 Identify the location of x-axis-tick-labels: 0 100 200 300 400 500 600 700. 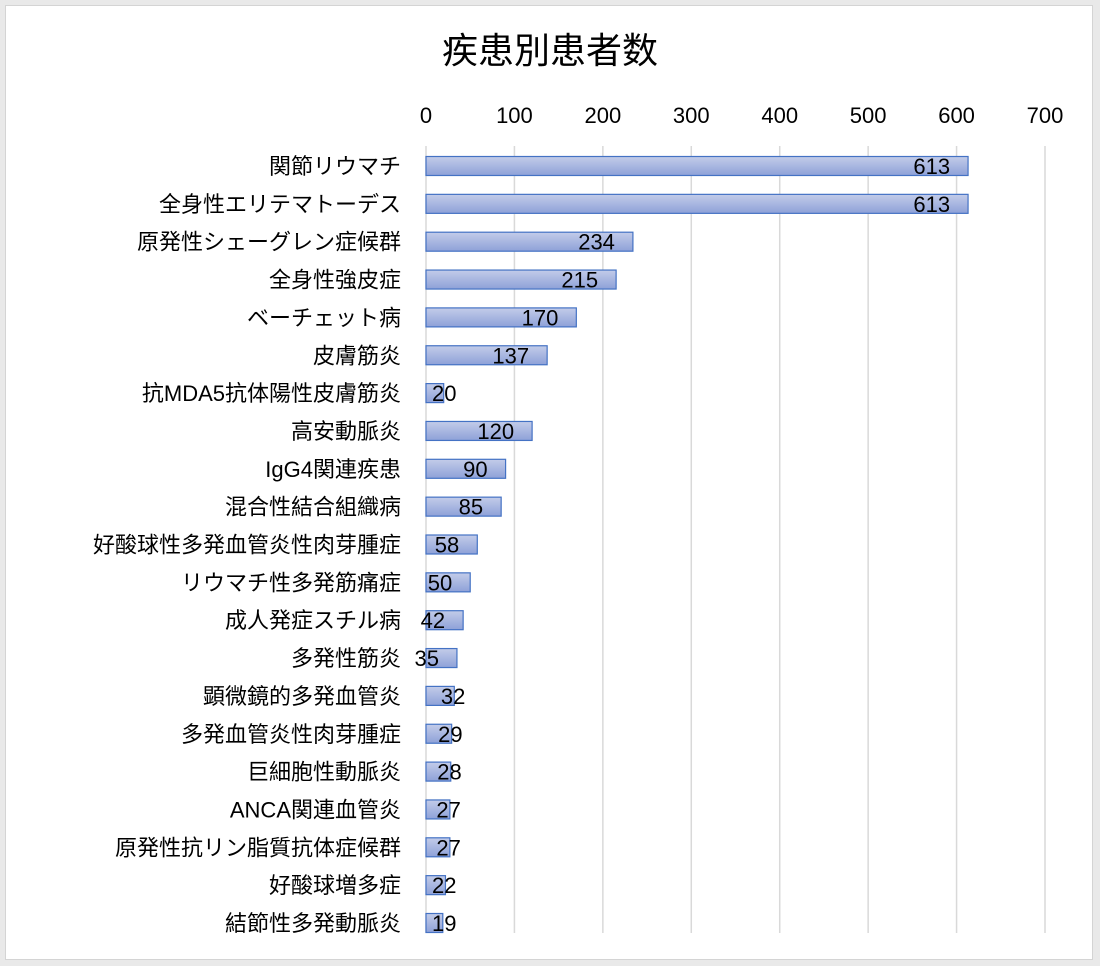
(741, 115).